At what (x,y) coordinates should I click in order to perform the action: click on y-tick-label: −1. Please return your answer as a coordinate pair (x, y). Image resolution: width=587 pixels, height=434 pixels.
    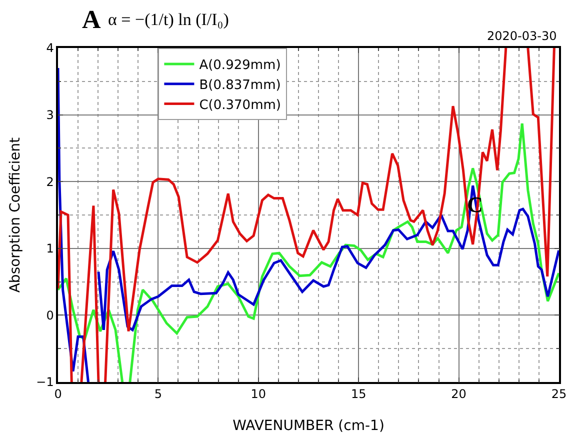
    Looking at the image, I should click on (45, 382).